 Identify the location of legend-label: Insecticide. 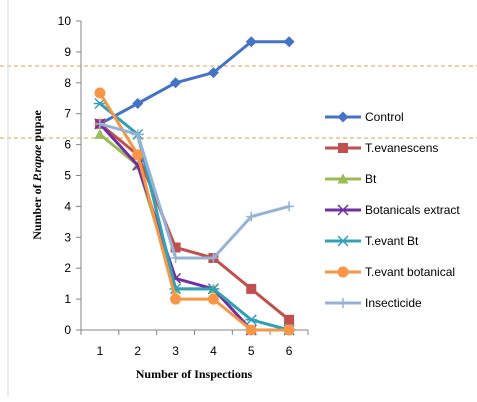
(393, 303).